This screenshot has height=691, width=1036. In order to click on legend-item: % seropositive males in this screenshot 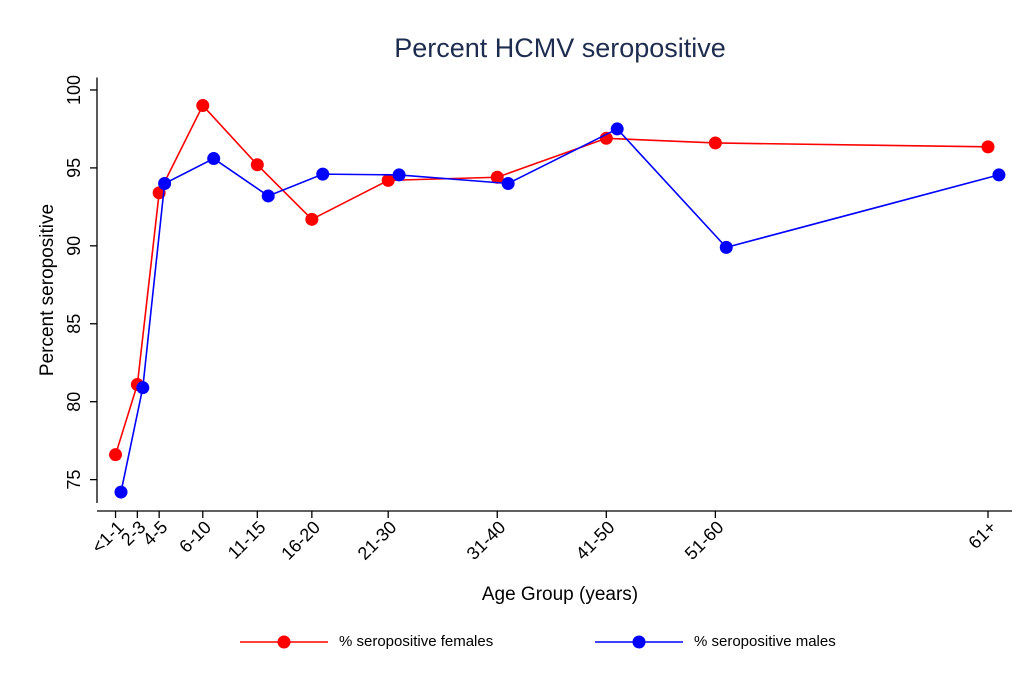, I will do `click(715, 641)`.